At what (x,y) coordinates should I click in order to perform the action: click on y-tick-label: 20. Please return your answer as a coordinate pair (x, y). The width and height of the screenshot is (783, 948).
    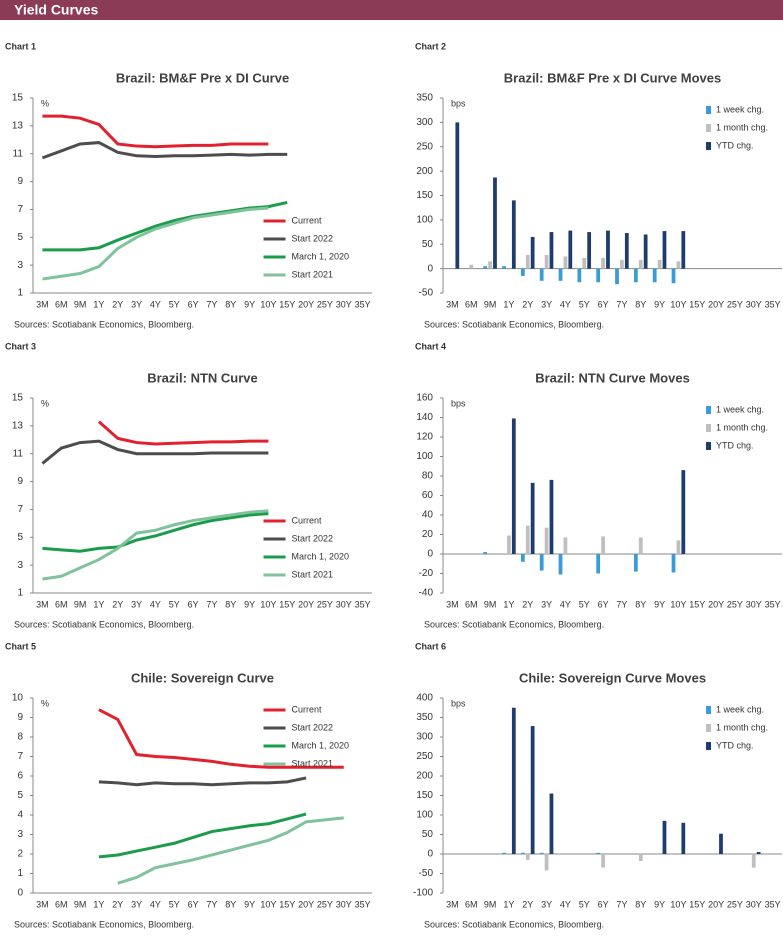
    Looking at the image, I should click on (428, 534).